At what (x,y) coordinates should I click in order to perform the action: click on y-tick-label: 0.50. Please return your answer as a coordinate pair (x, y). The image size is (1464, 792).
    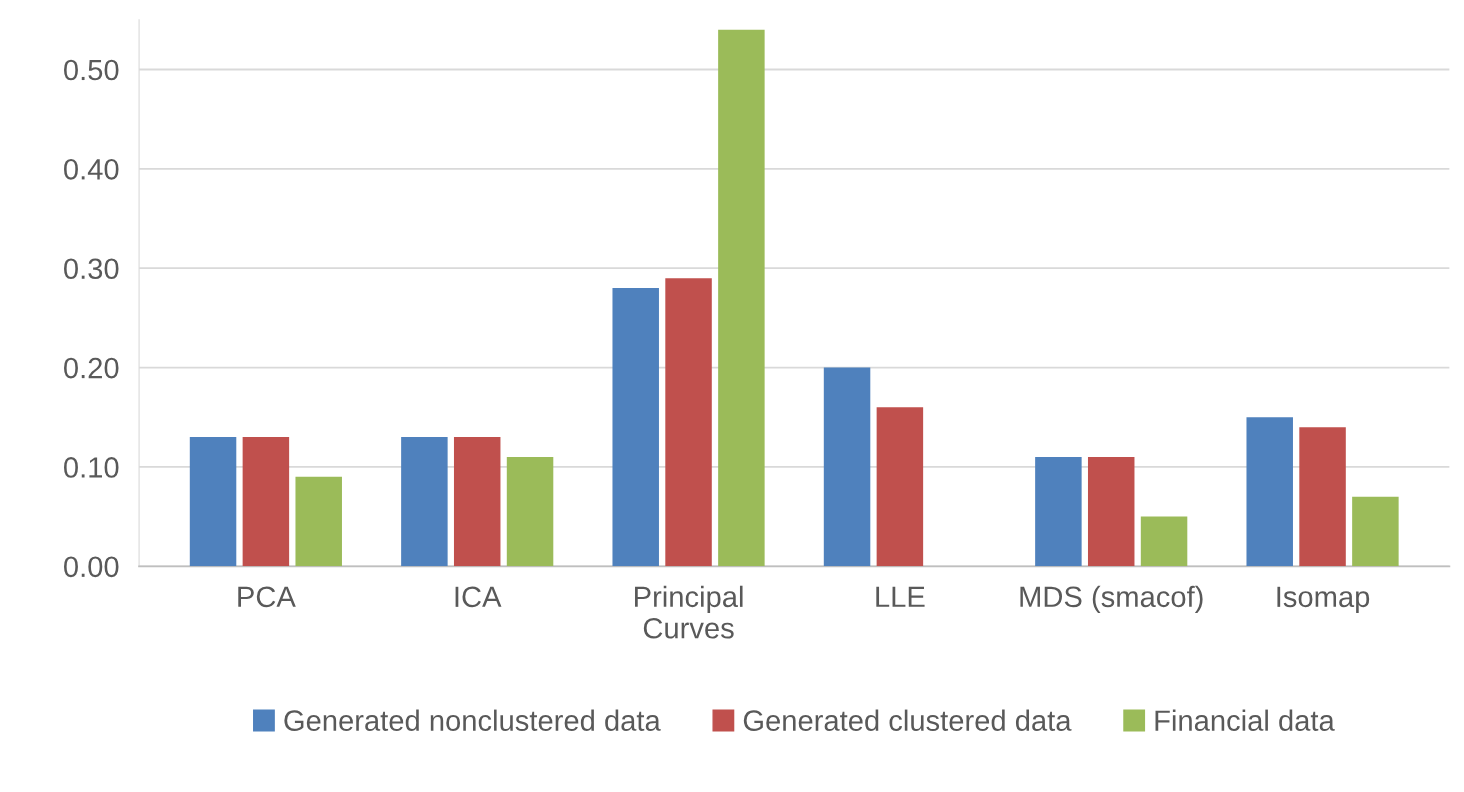
    Looking at the image, I should click on (91, 70).